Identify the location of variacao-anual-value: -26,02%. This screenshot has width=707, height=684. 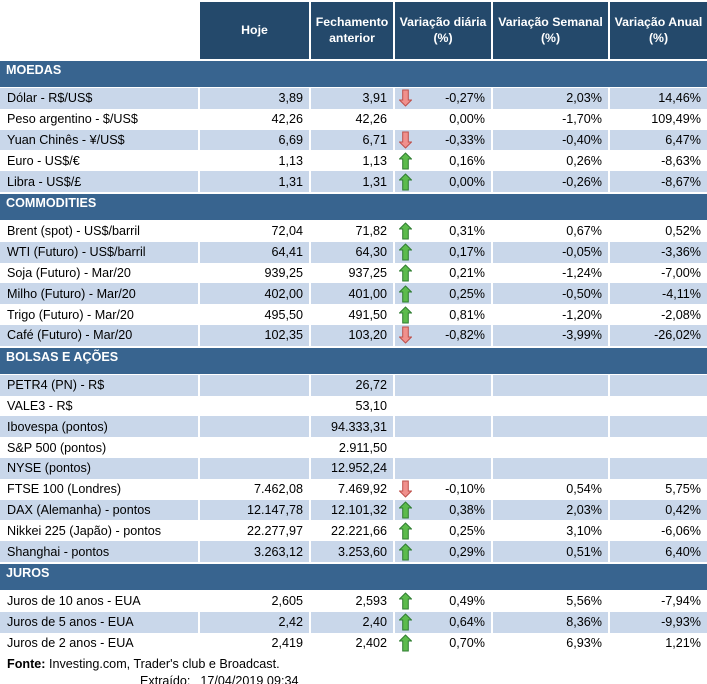
(658, 335).